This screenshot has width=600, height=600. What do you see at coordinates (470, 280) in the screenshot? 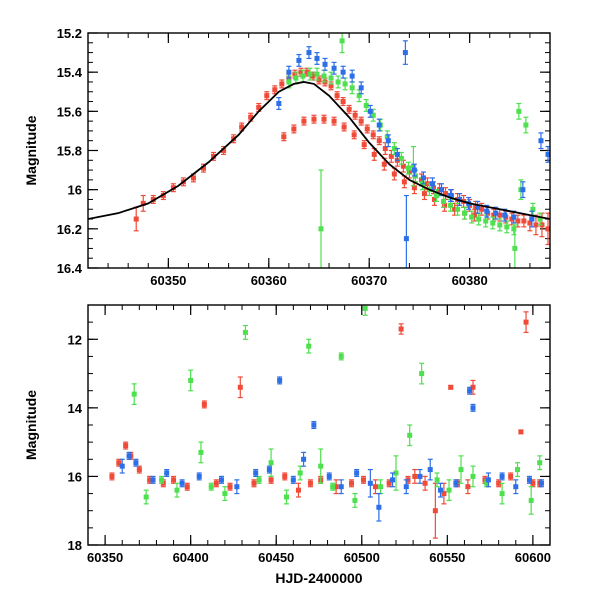
I see `x-tick-label: 60380` at bounding box center [470, 280].